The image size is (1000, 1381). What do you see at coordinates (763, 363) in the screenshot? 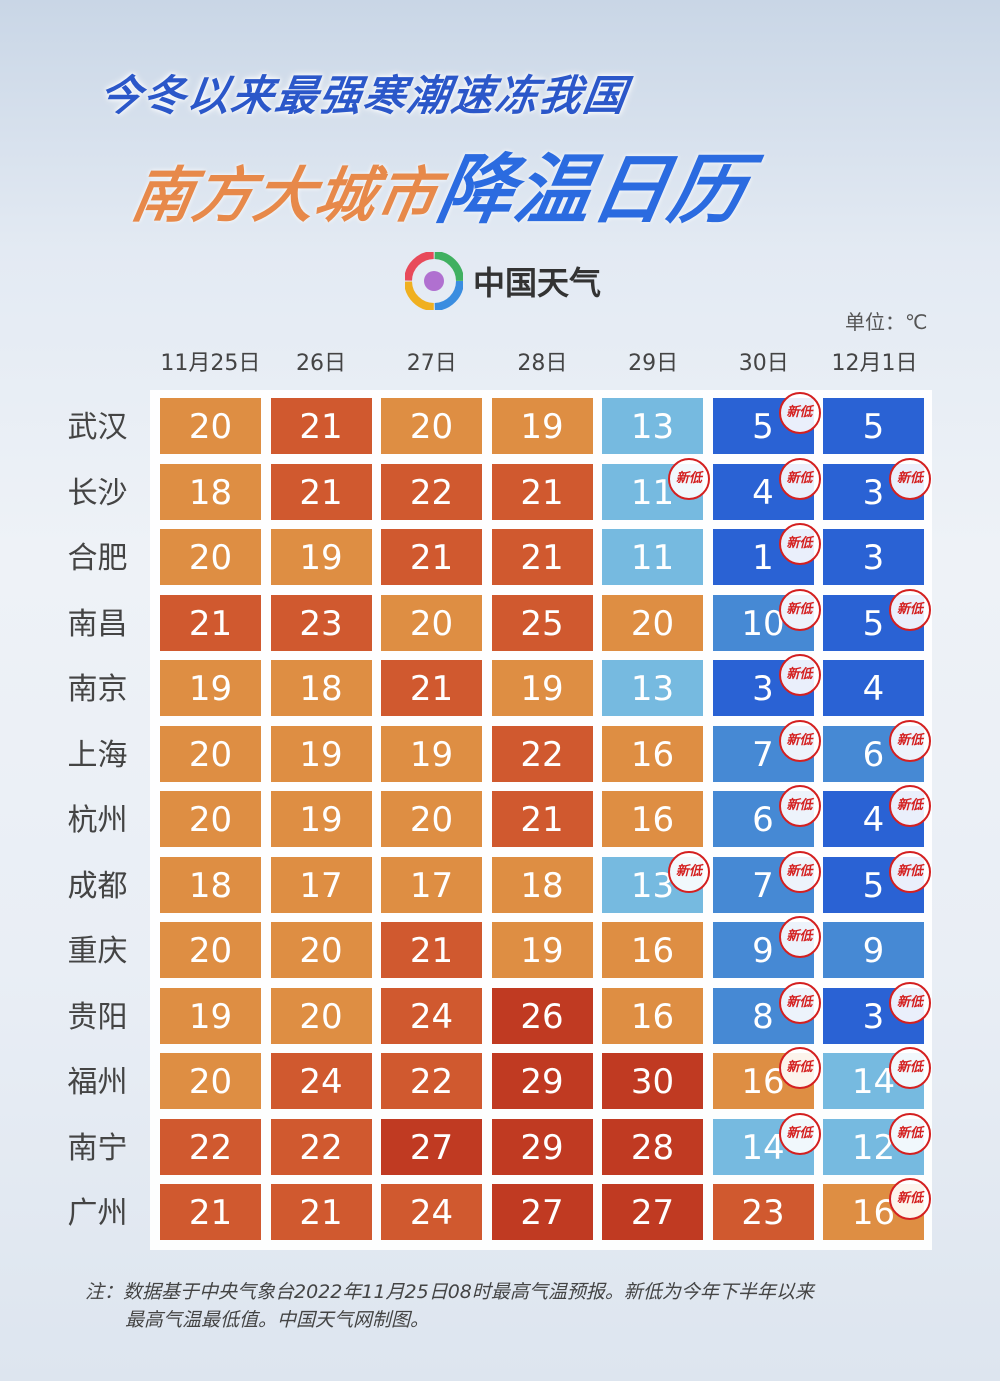
I see `date-label: 30日` at bounding box center [763, 363].